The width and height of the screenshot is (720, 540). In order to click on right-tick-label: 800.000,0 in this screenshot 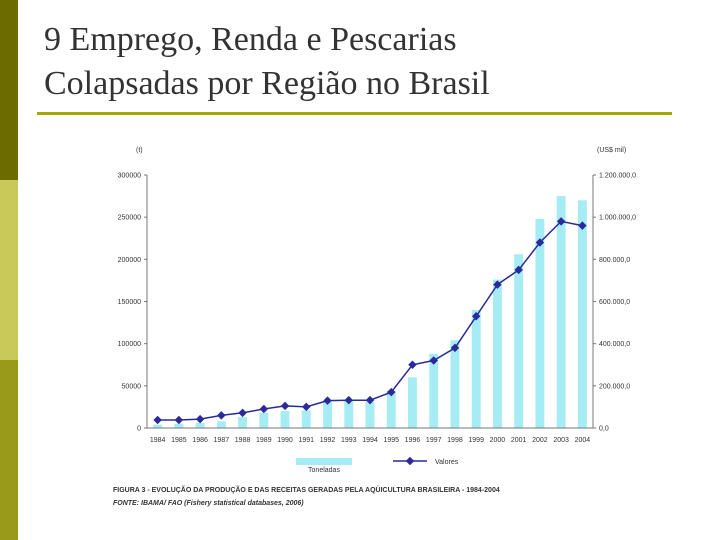, I will do `click(614, 260)`.